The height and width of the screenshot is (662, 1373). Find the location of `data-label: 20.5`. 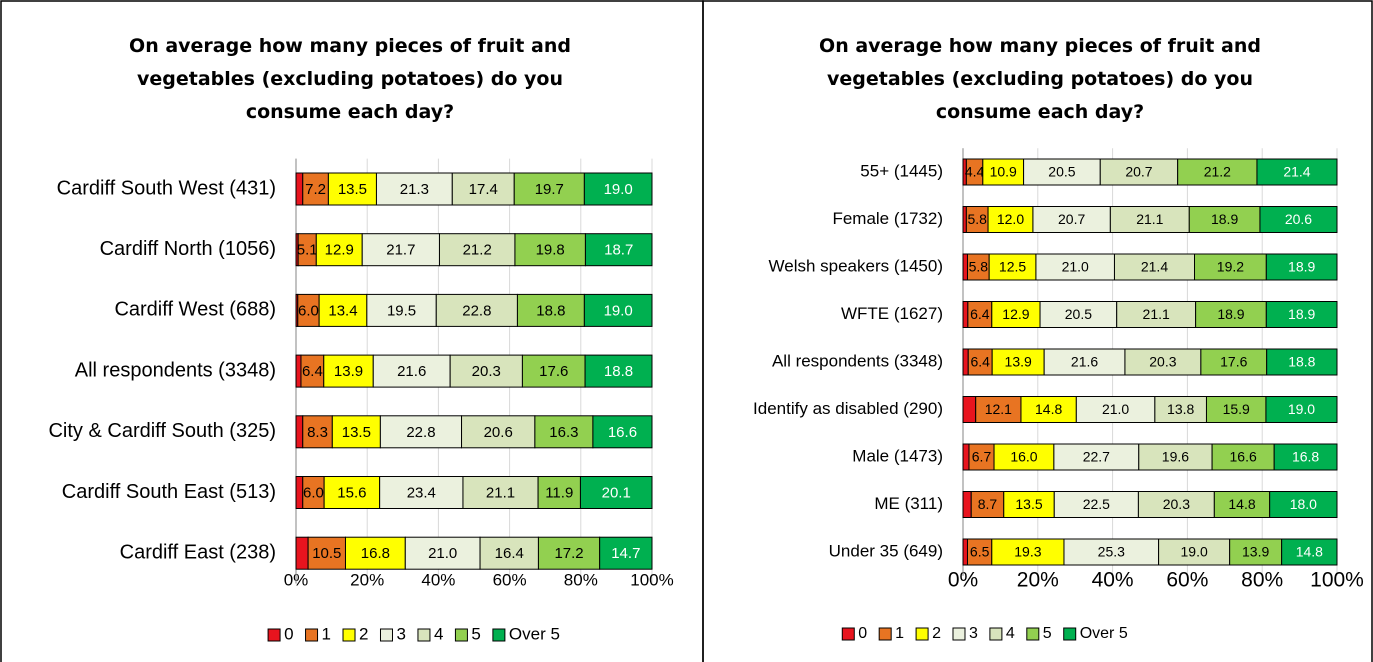

data-label: 20.5 is located at coordinates (1061, 172).